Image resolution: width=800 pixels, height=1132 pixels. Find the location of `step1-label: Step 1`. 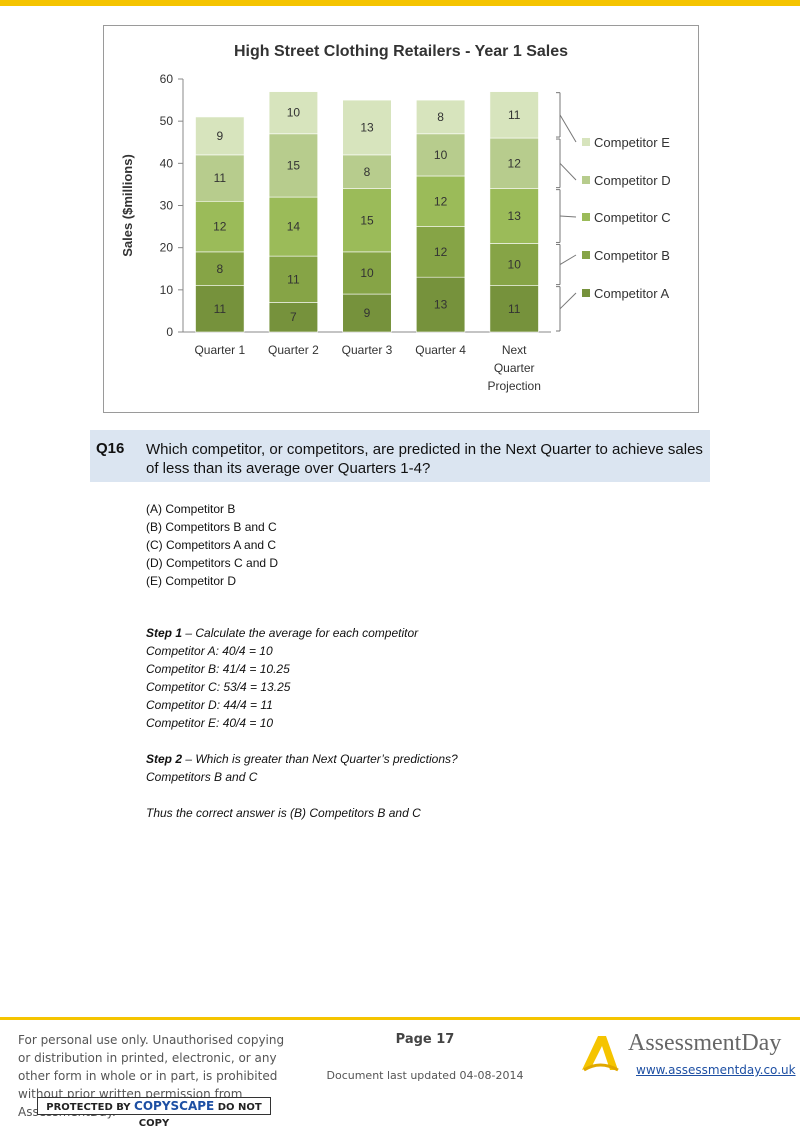

step1-label: Step 1 is located at coordinates (164, 633).